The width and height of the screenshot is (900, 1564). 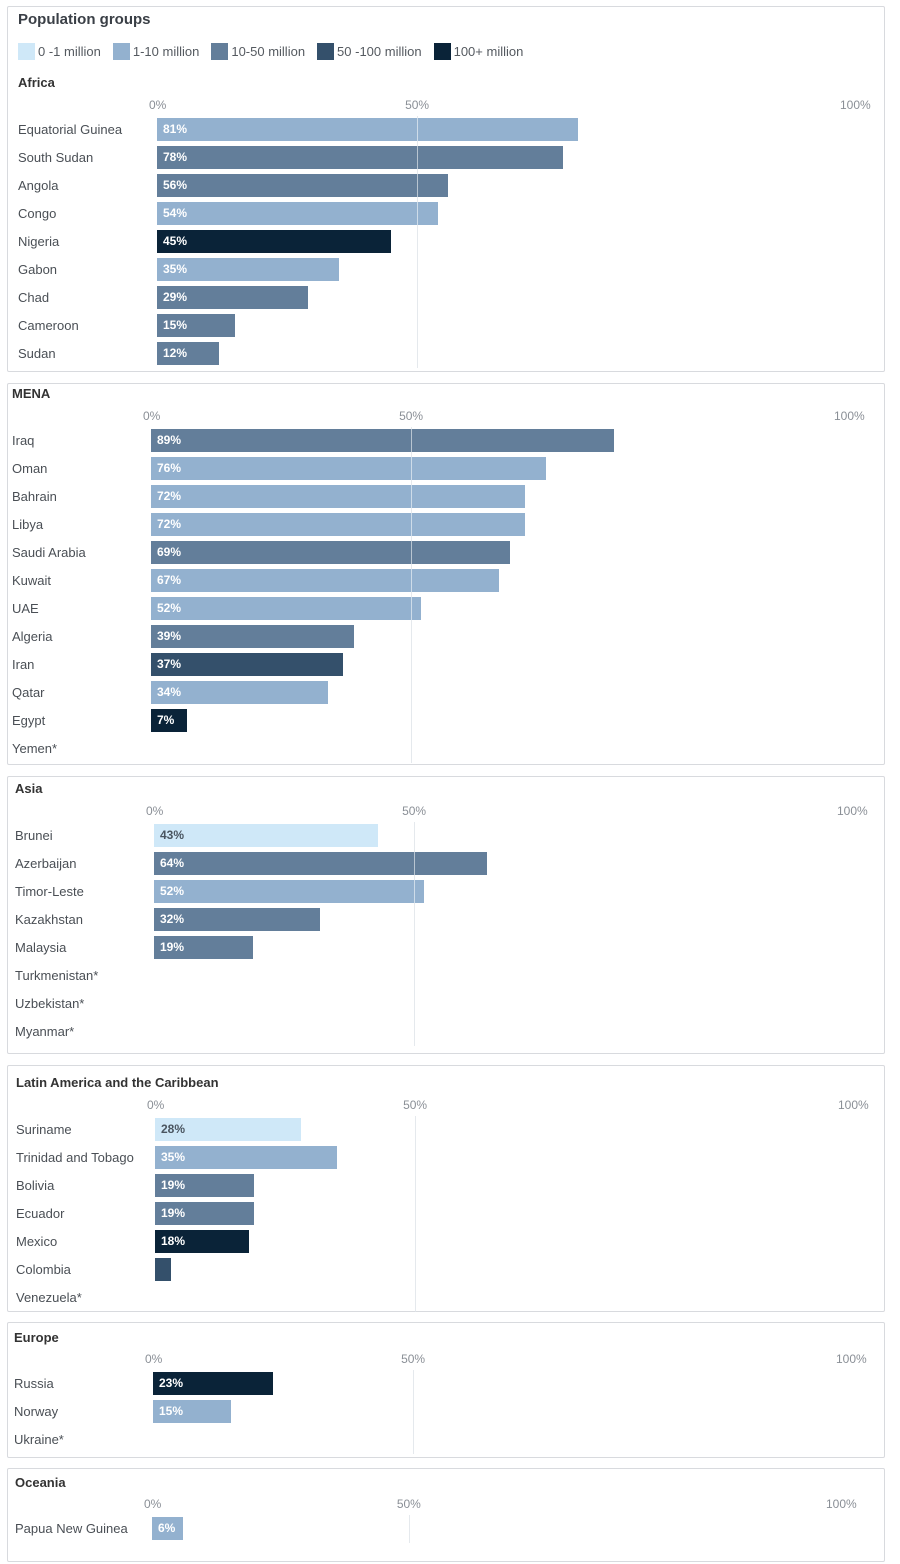 I want to click on gridline-50-asia, so click(x=415, y=934).